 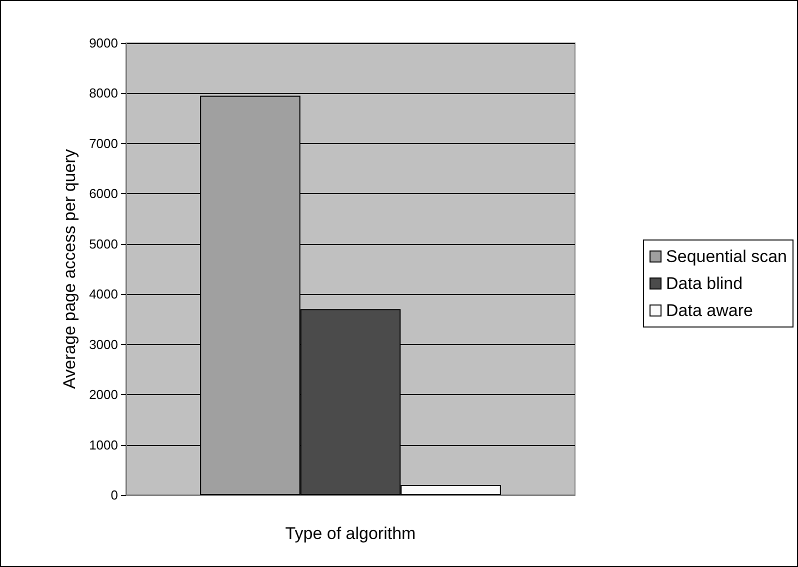 I want to click on y-tick-label: 3000, so click(x=103, y=344).